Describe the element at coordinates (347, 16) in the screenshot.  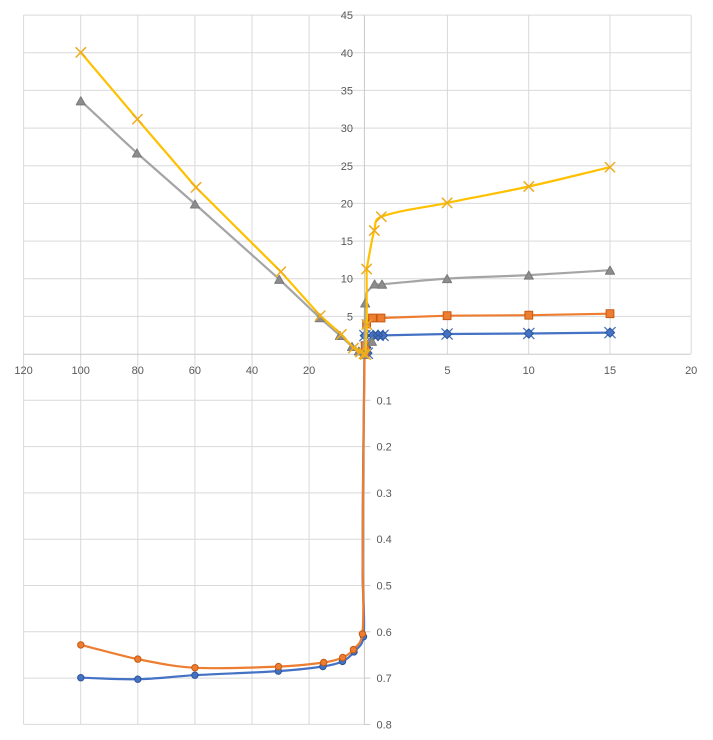
I see `svg-text: 45` at that location.